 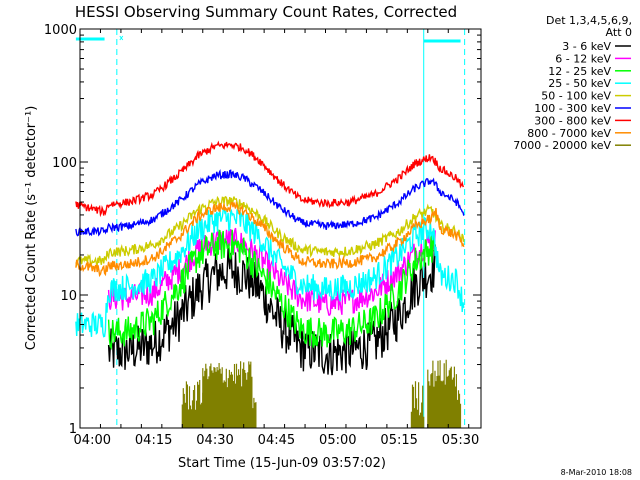 What do you see at coordinates (214, 440) in the screenshot?
I see `x-tick-label: 04:30` at bounding box center [214, 440].